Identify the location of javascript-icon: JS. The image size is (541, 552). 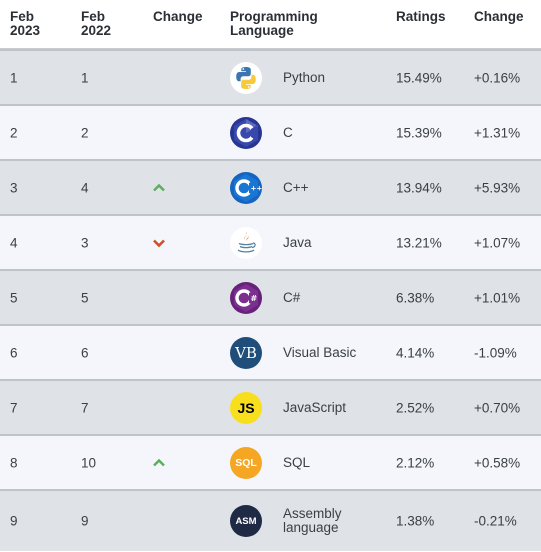
(246, 407).